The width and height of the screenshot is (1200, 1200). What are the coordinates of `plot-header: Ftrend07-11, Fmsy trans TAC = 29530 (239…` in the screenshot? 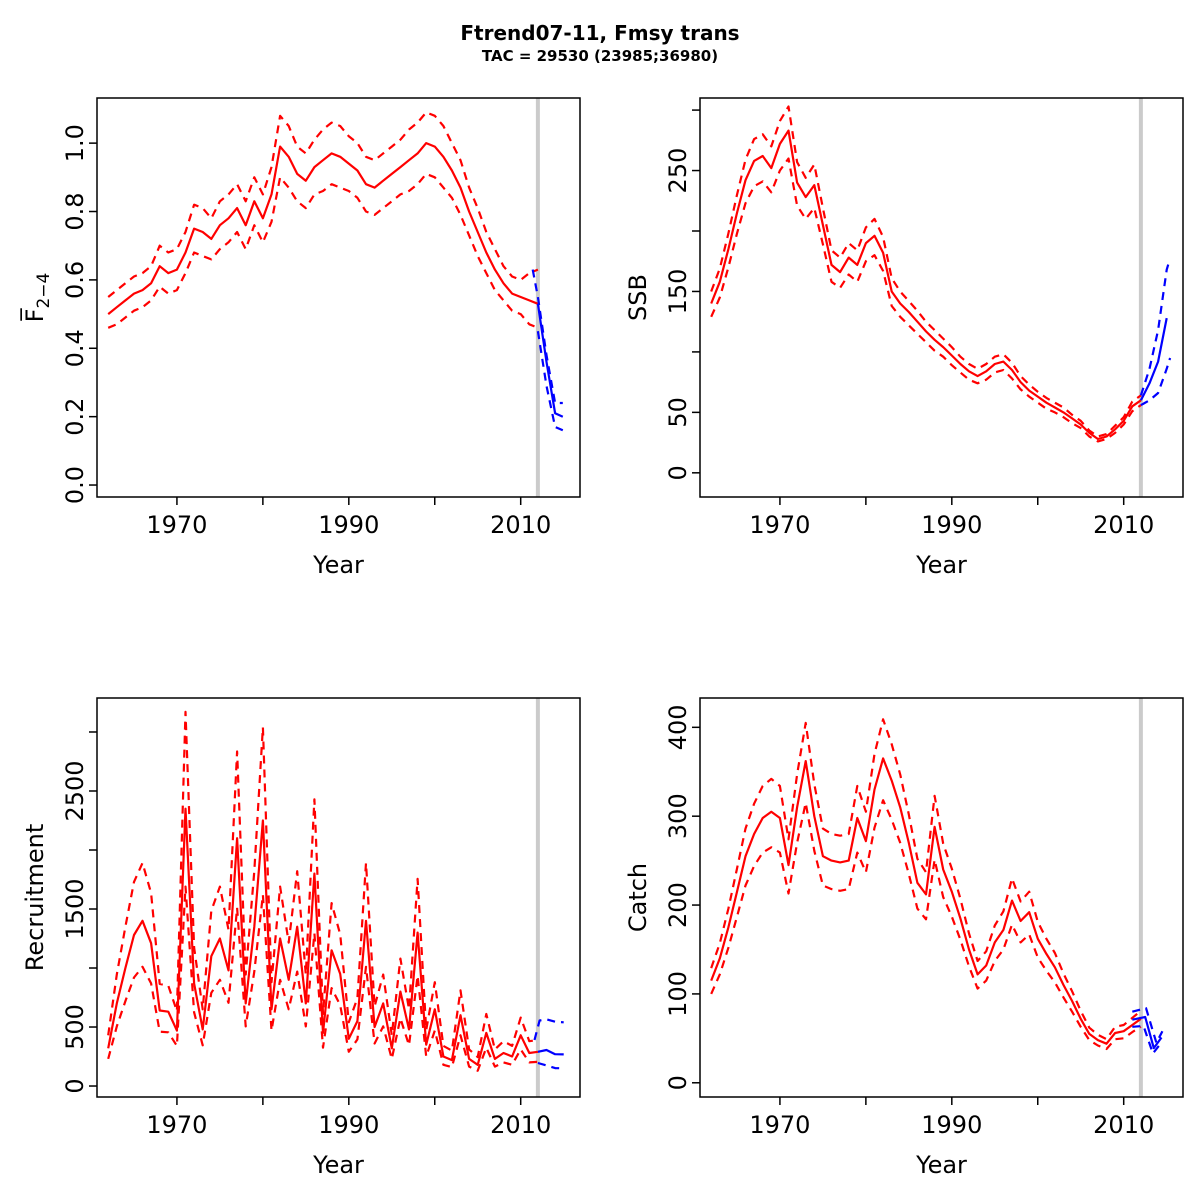 It's located at (600, 43).